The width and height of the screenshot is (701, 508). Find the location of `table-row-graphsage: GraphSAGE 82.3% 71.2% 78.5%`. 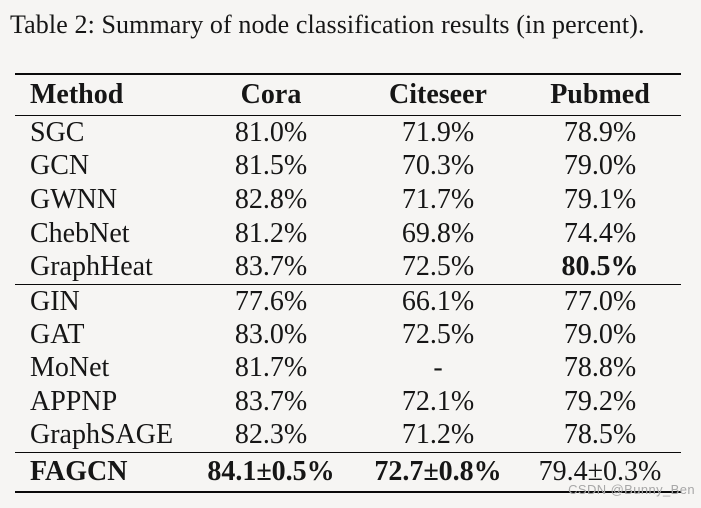

table-row-graphsage: GraphSAGE 82.3% 71.2% 78.5% is located at coordinates (348, 436).